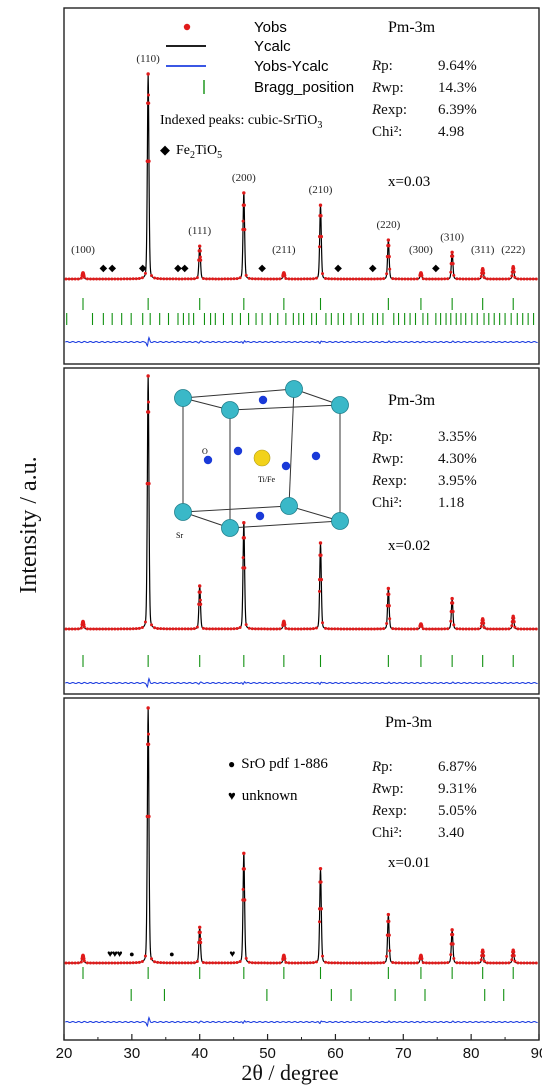 The height and width of the screenshot is (1088, 542). Describe the element at coordinates (388, 225) in the screenshot. I see `hkl-label: (220)` at that location.